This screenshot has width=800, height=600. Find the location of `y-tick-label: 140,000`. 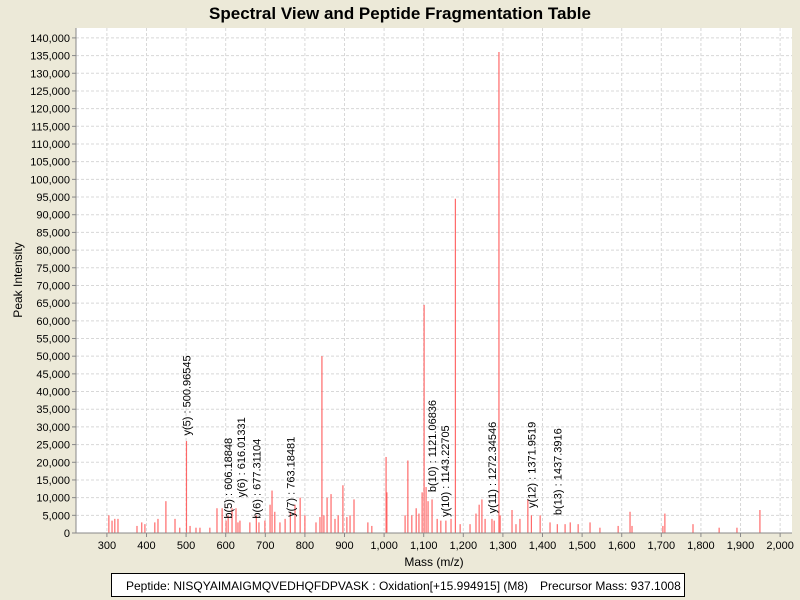

y-tick-label: 140,000 is located at coordinates (50, 39).